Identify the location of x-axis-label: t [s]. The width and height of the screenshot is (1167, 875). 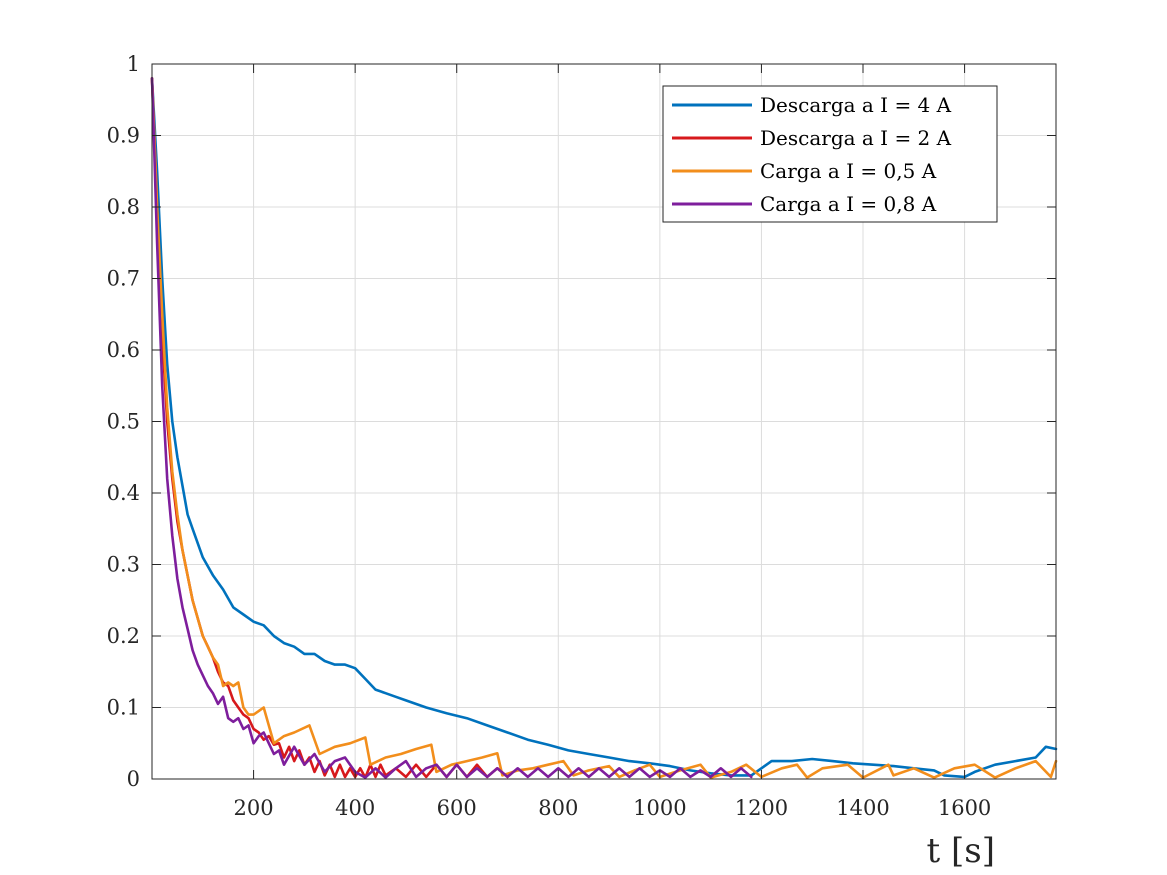
(961, 851).